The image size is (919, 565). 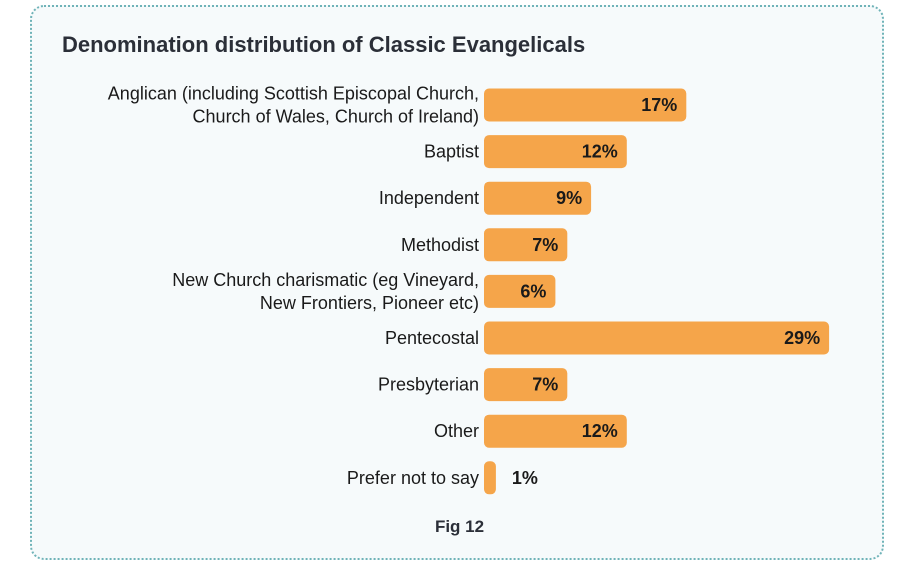 What do you see at coordinates (659, 105) in the screenshot?
I see `value-label: 17%` at bounding box center [659, 105].